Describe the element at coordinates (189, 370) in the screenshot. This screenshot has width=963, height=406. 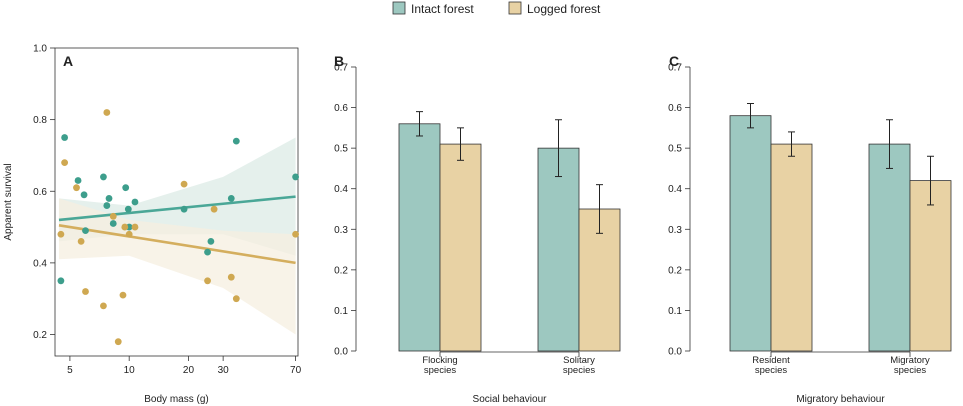
I see `x-tick-label: 20` at that location.